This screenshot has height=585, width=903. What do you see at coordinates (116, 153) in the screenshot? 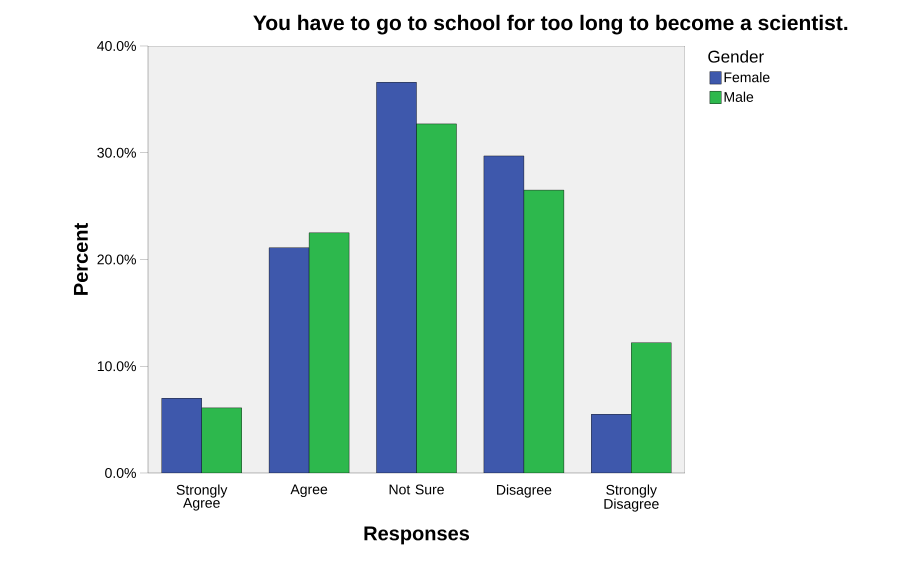
I see `y-tick-label: 30.0%` at bounding box center [116, 153].